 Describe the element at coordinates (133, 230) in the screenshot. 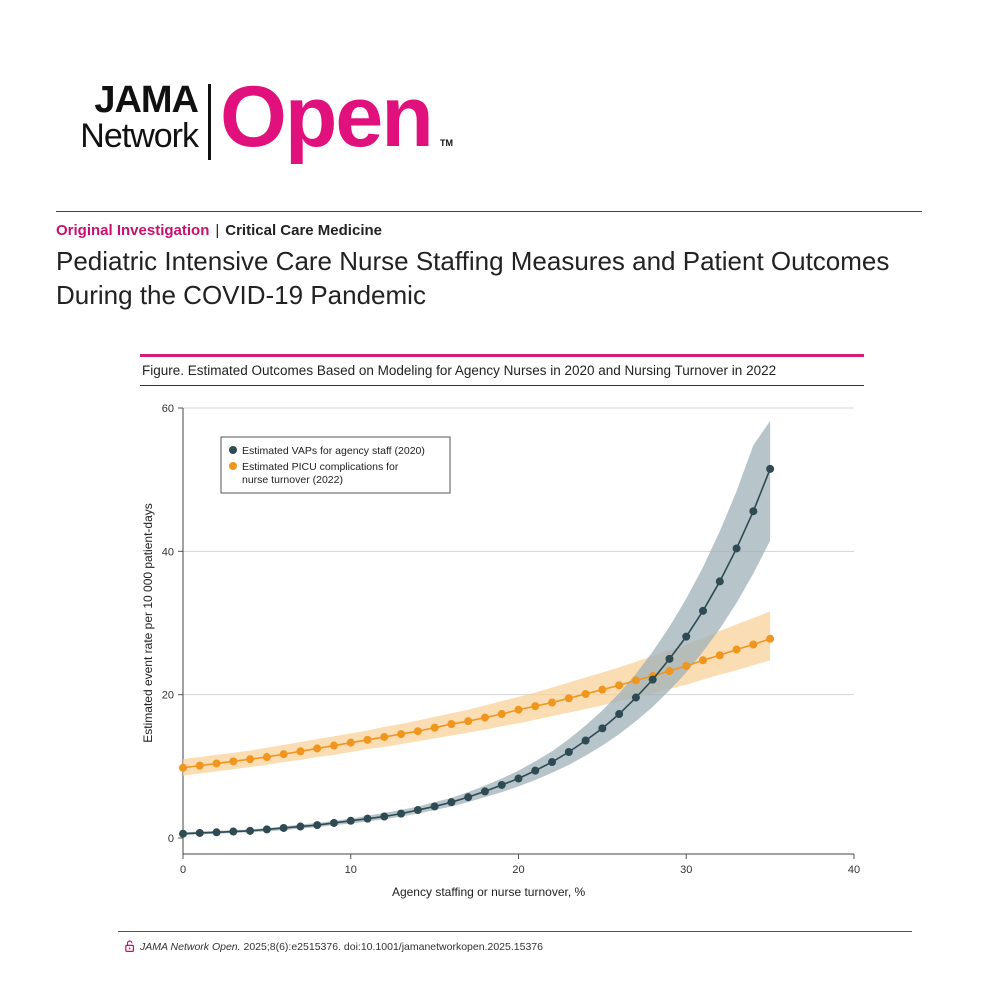

I see `section-label: Original Investigation` at that location.